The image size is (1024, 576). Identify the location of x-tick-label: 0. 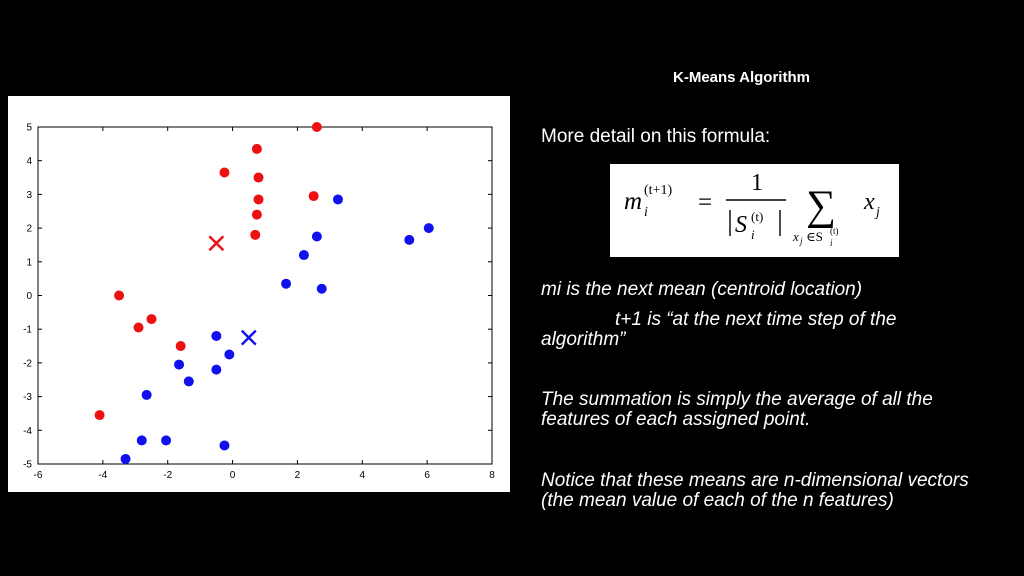
(233, 475).